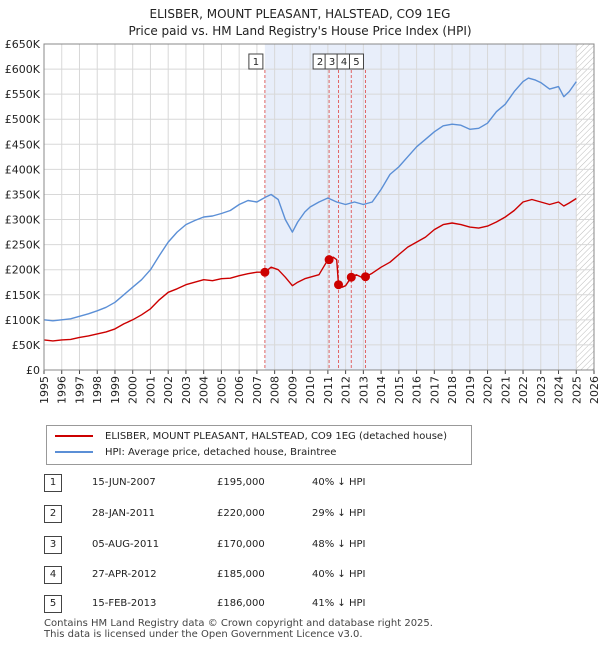 The height and width of the screenshot is (650, 600). Describe the element at coordinates (339, 603) in the screenshot. I see `transaction-hpi: 41% ↓ HPI` at that location.